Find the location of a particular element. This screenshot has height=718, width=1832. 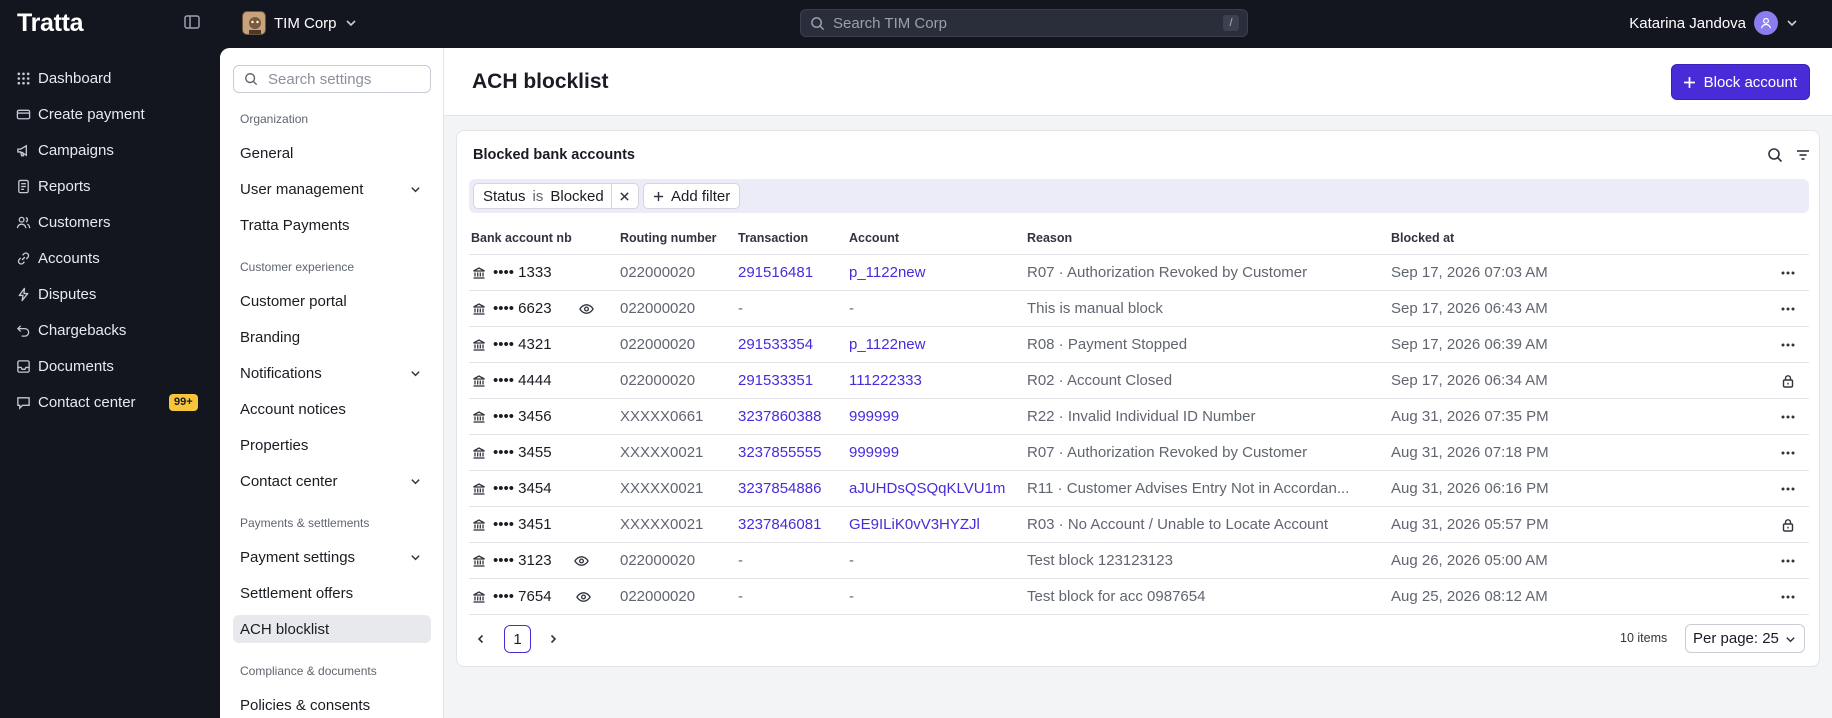

column-header-routing-number: Routing number is located at coordinates (668, 238).